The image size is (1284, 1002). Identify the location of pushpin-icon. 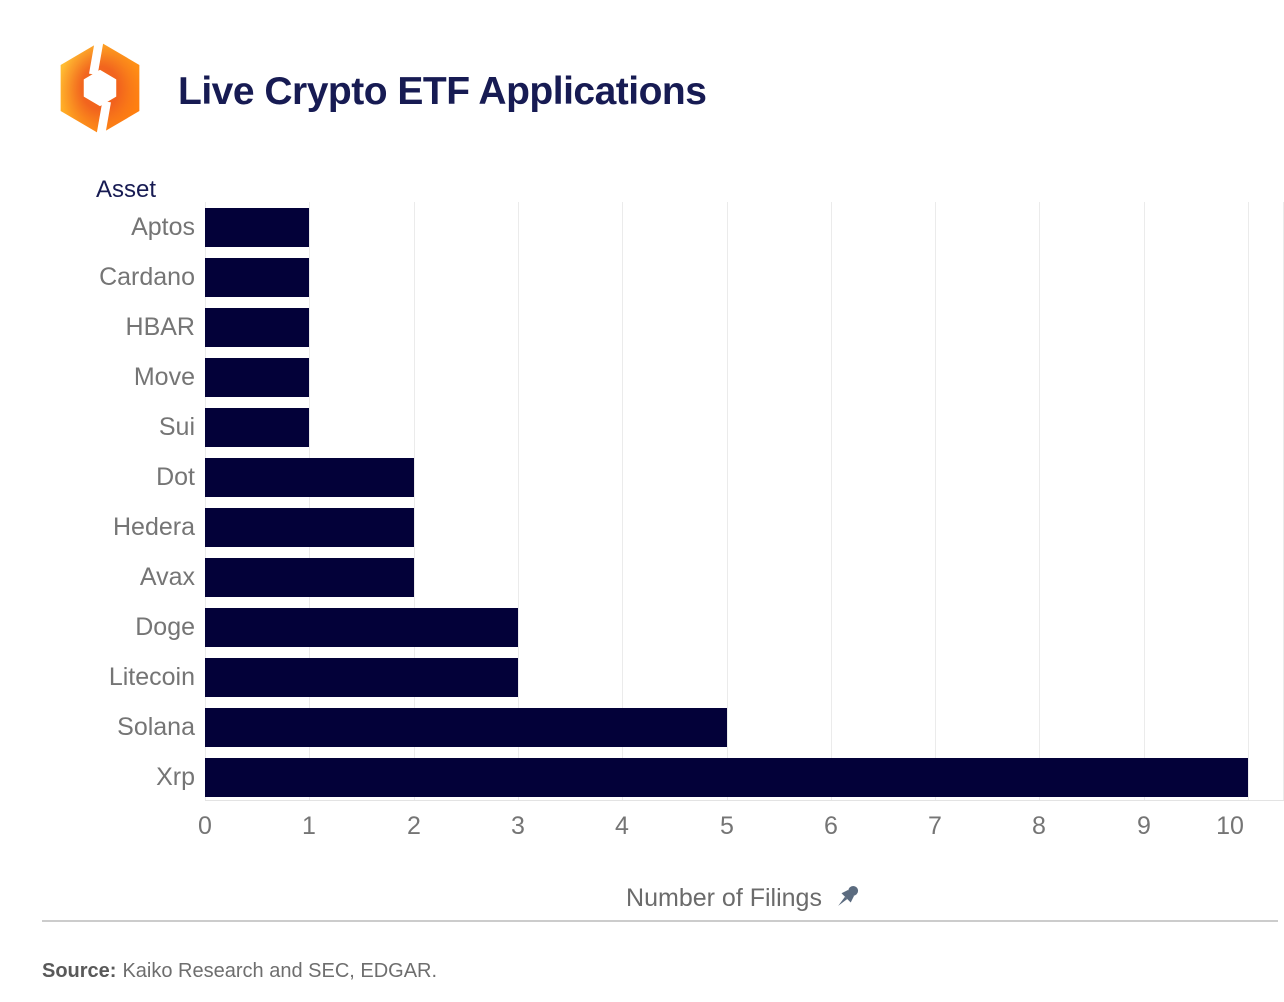
(848, 895).